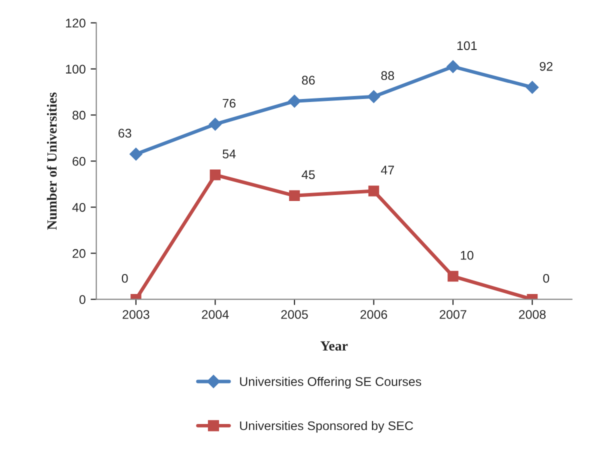 Image resolution: width=602 pixels, height=457 pixels. I want to click on y-tick-label: 40, so click(79, 207).